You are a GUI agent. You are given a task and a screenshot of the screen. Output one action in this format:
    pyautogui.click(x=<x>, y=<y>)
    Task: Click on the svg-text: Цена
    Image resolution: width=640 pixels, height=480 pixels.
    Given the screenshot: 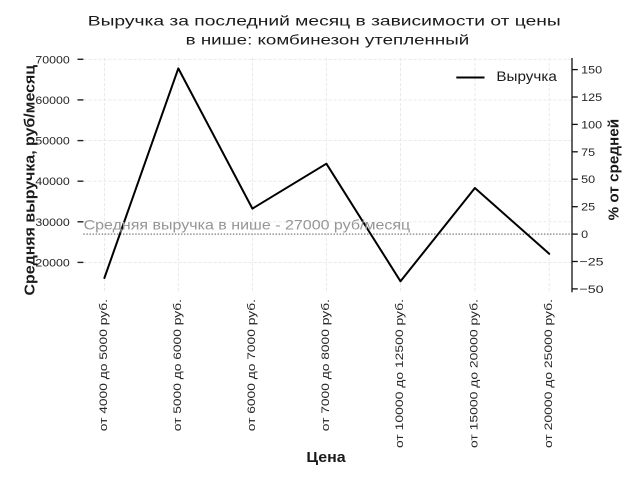 What is the action you would take?
    pyautogui.click(x=326, y=458)
    